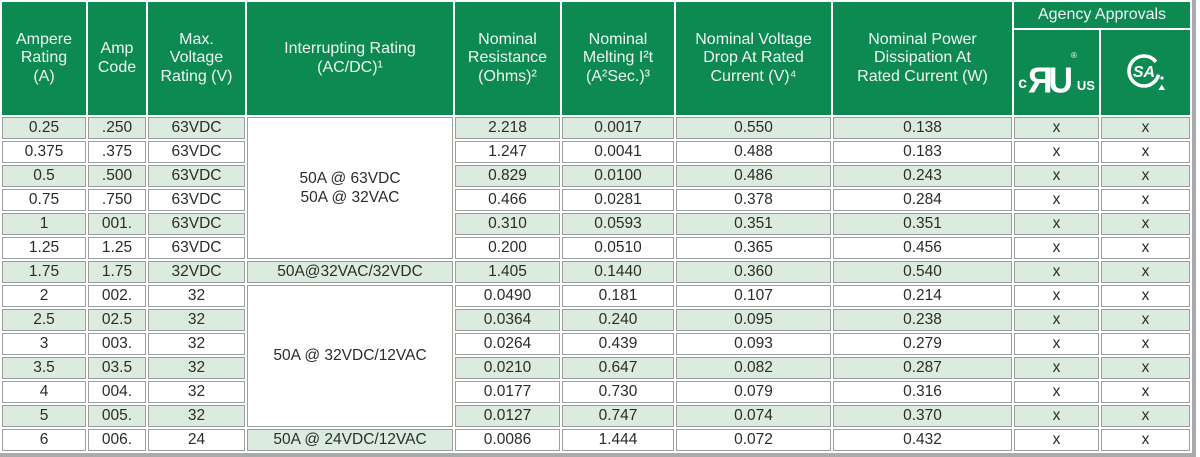 This screenshot has width=1200, height=457. Describe the element at coordinates (618, 224) in the screenshot. I see `cell-nominal-melting: 0.0593` at that location.